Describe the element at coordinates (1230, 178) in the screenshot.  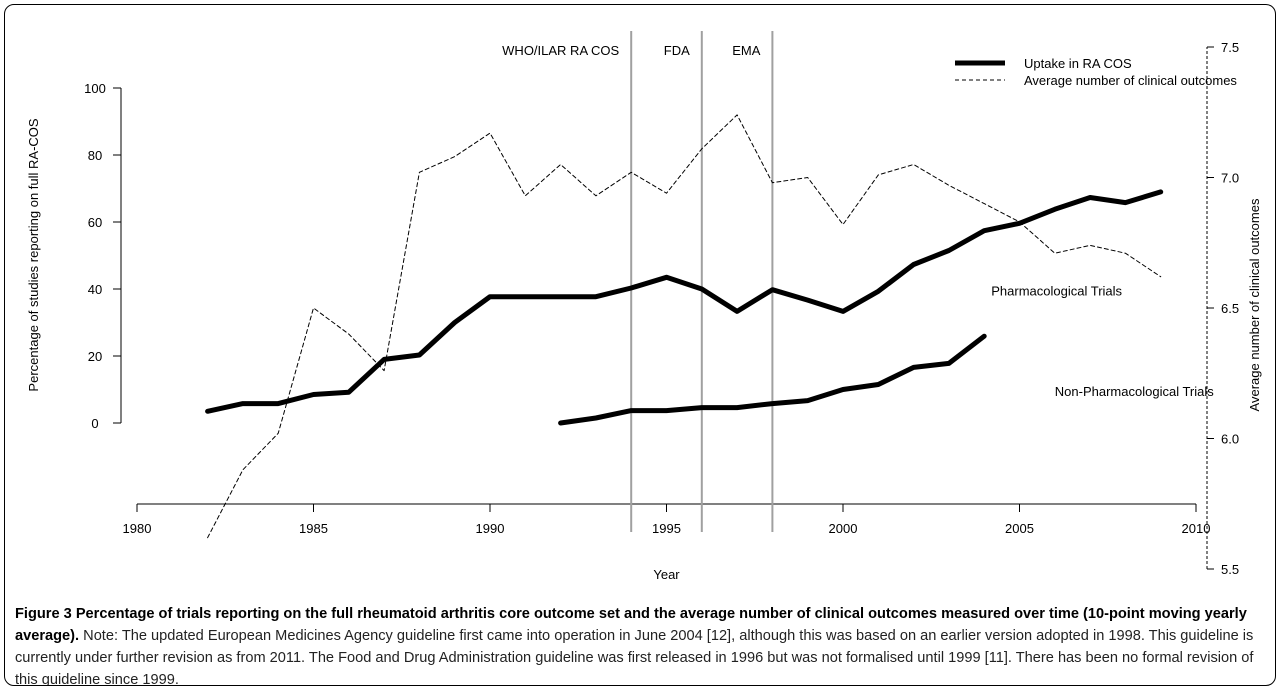
I see `y2-tick-label: 7.0` at that location.